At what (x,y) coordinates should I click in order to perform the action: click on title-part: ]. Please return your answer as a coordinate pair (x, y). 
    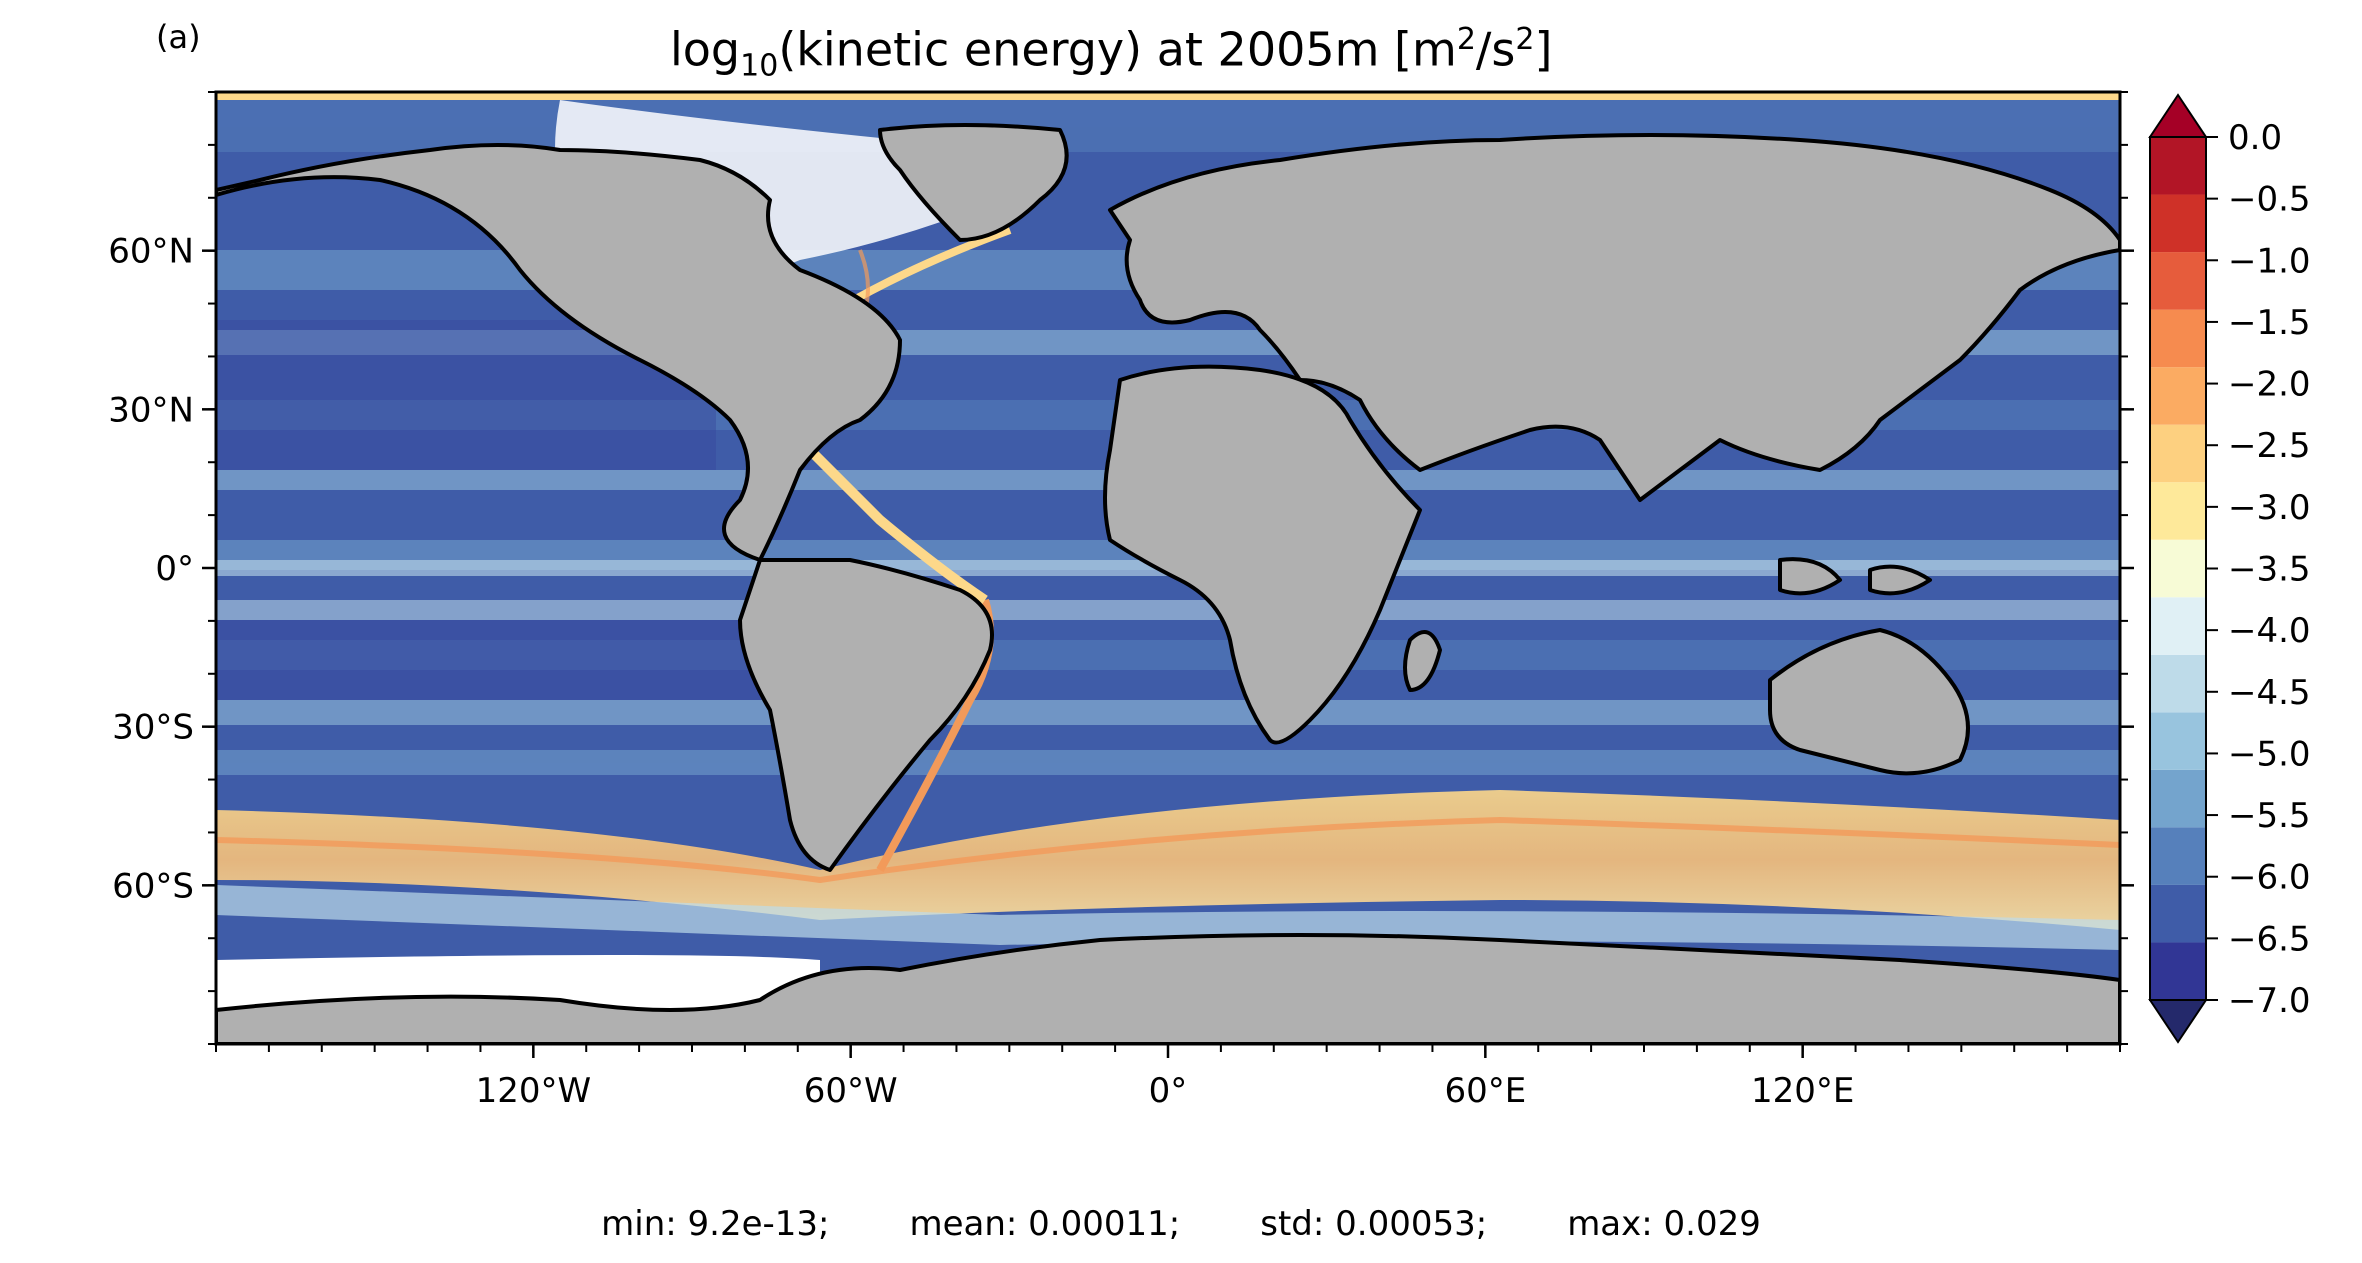
    Looking at the image, I should click on (1543, 49).